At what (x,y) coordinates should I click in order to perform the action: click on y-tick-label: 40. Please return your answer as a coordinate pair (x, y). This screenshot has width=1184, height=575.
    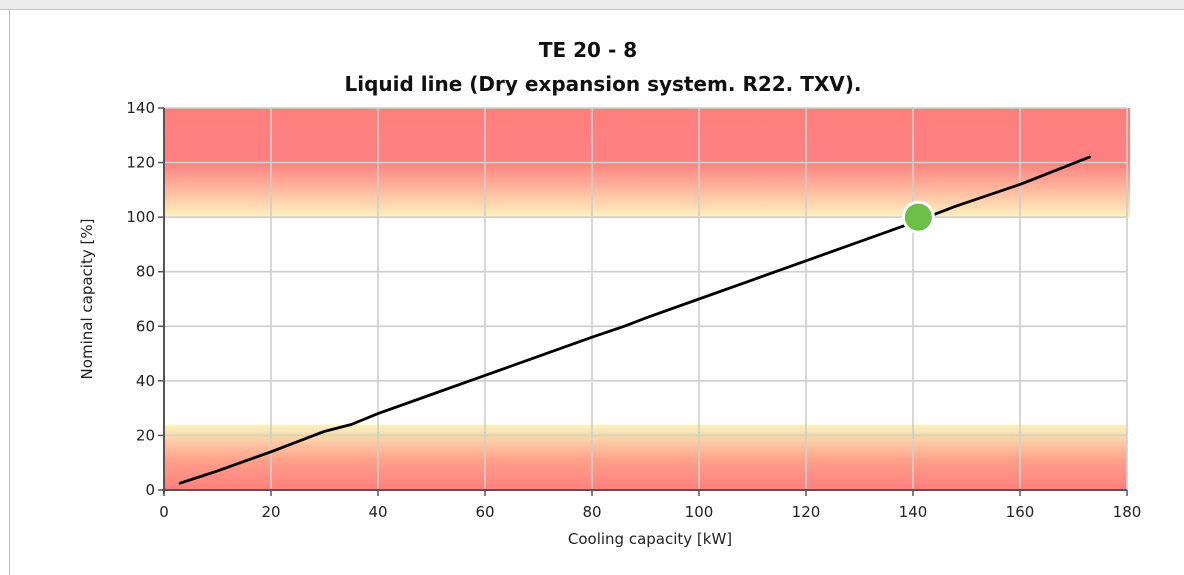
    Looking at the image, I should click on (145, 381).